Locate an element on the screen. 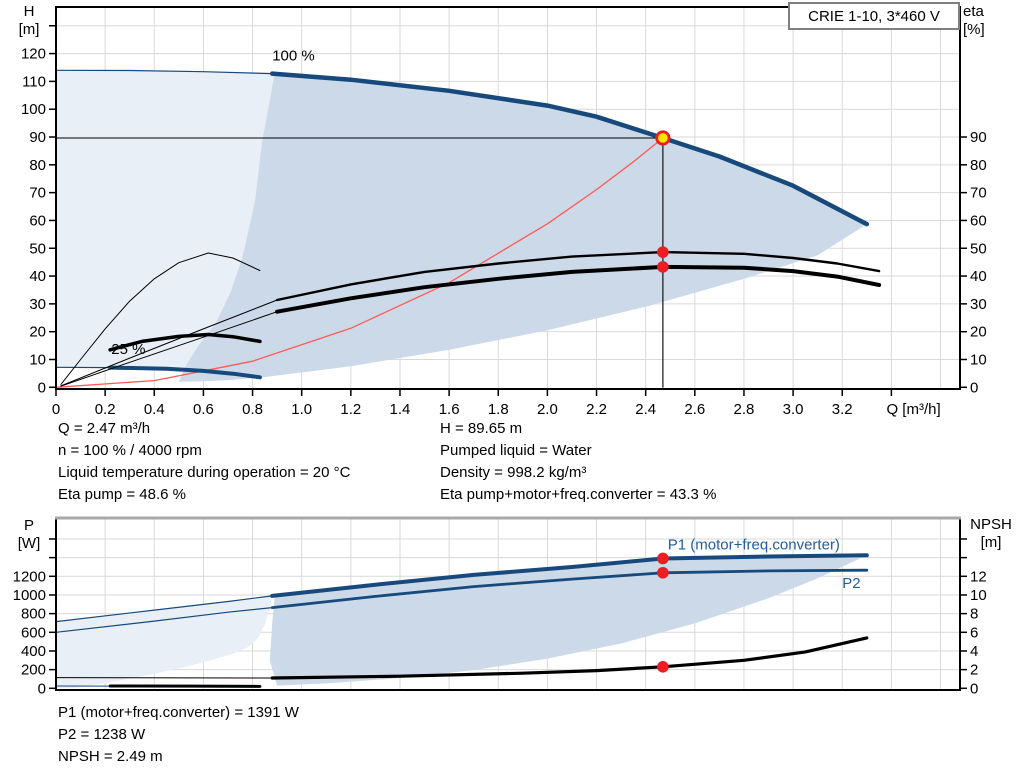 Image resolution: width=1024 pixels, height=781 pixels. y-left-tick-label: 1200 is located at coordinates (29, 576).